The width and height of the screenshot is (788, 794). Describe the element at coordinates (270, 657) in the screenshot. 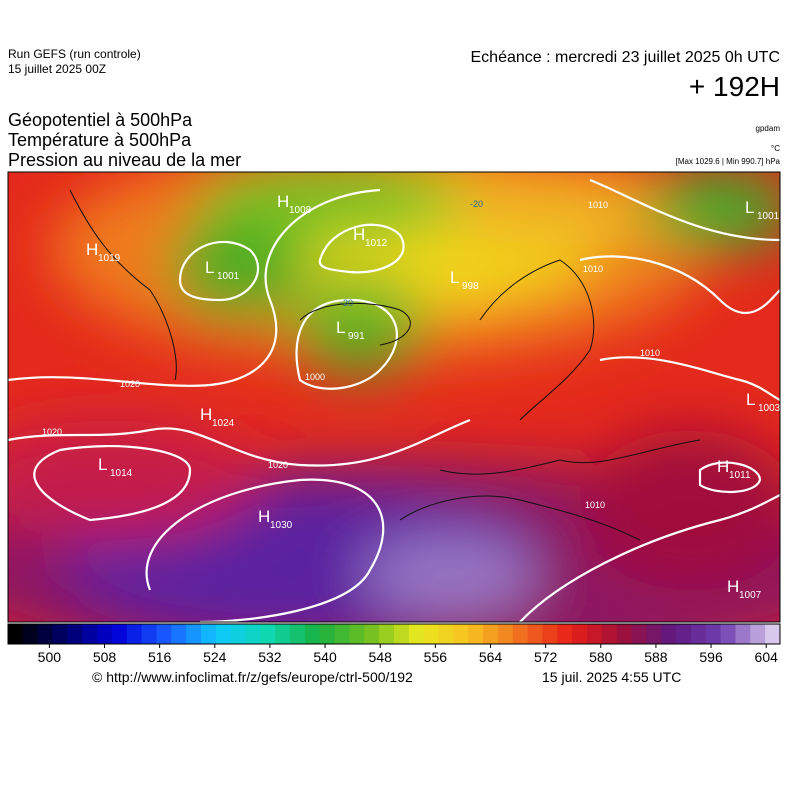

I see `colorbar-tick-label: 532` at that location.